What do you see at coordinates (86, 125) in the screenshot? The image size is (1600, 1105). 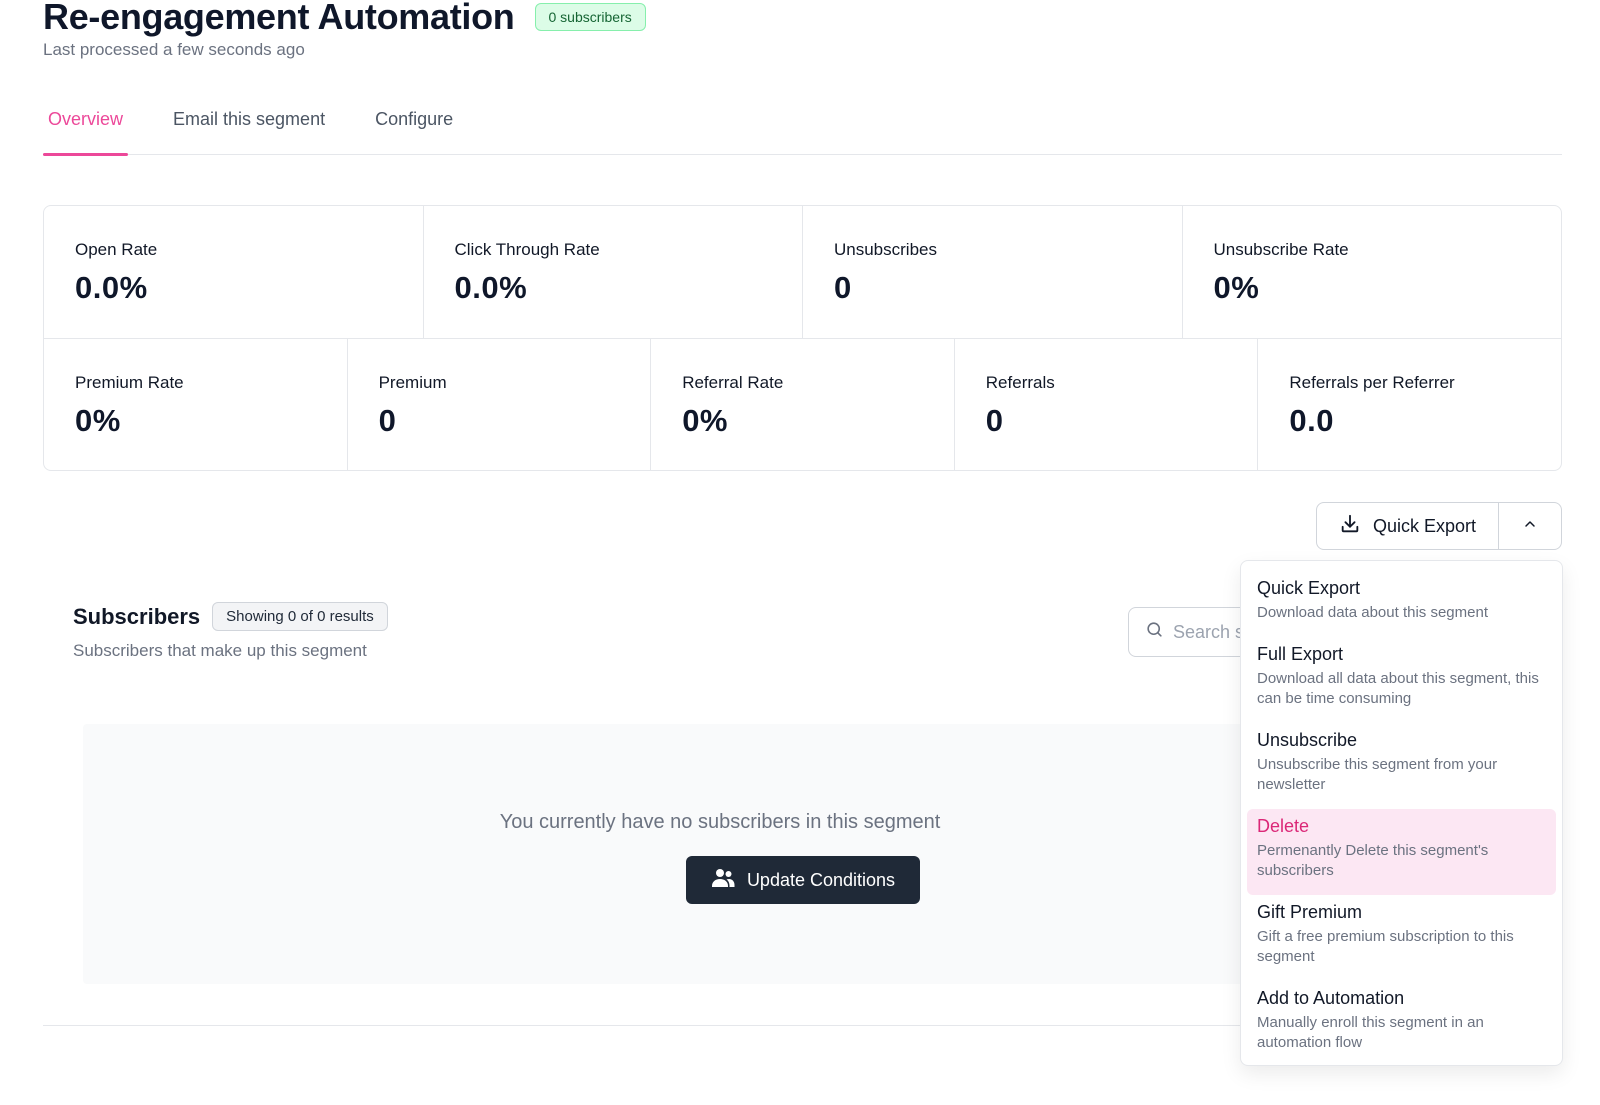 I see `tab-overview: Overview` at bounding box center [86, 125].